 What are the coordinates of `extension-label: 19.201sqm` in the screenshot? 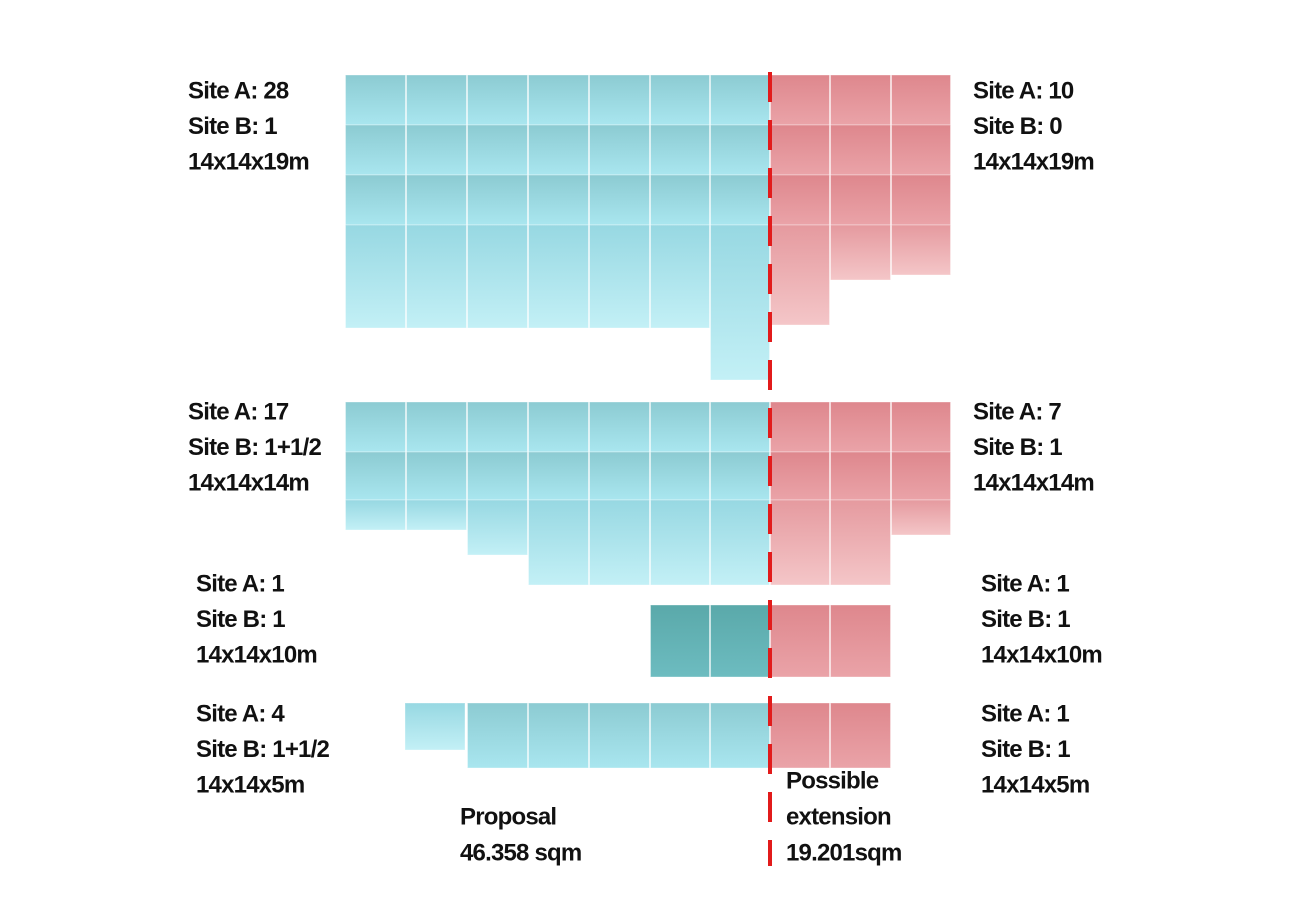 It's located at (844, 852).